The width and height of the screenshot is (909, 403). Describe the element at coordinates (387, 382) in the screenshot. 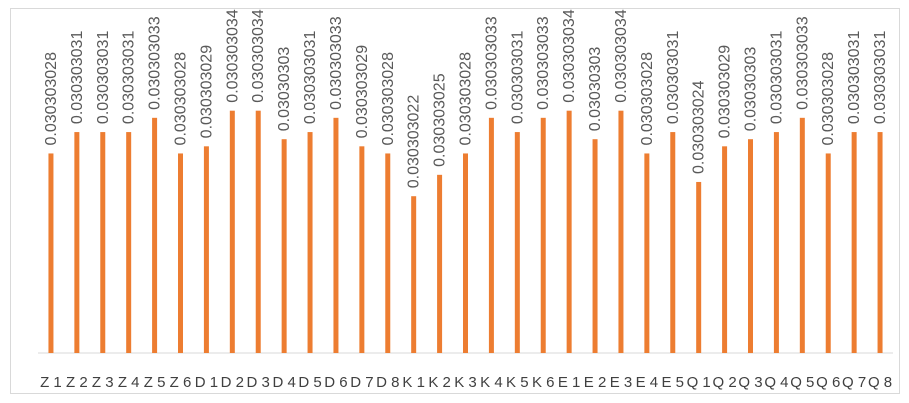

I see `x-tick-label: D 8` at that location.